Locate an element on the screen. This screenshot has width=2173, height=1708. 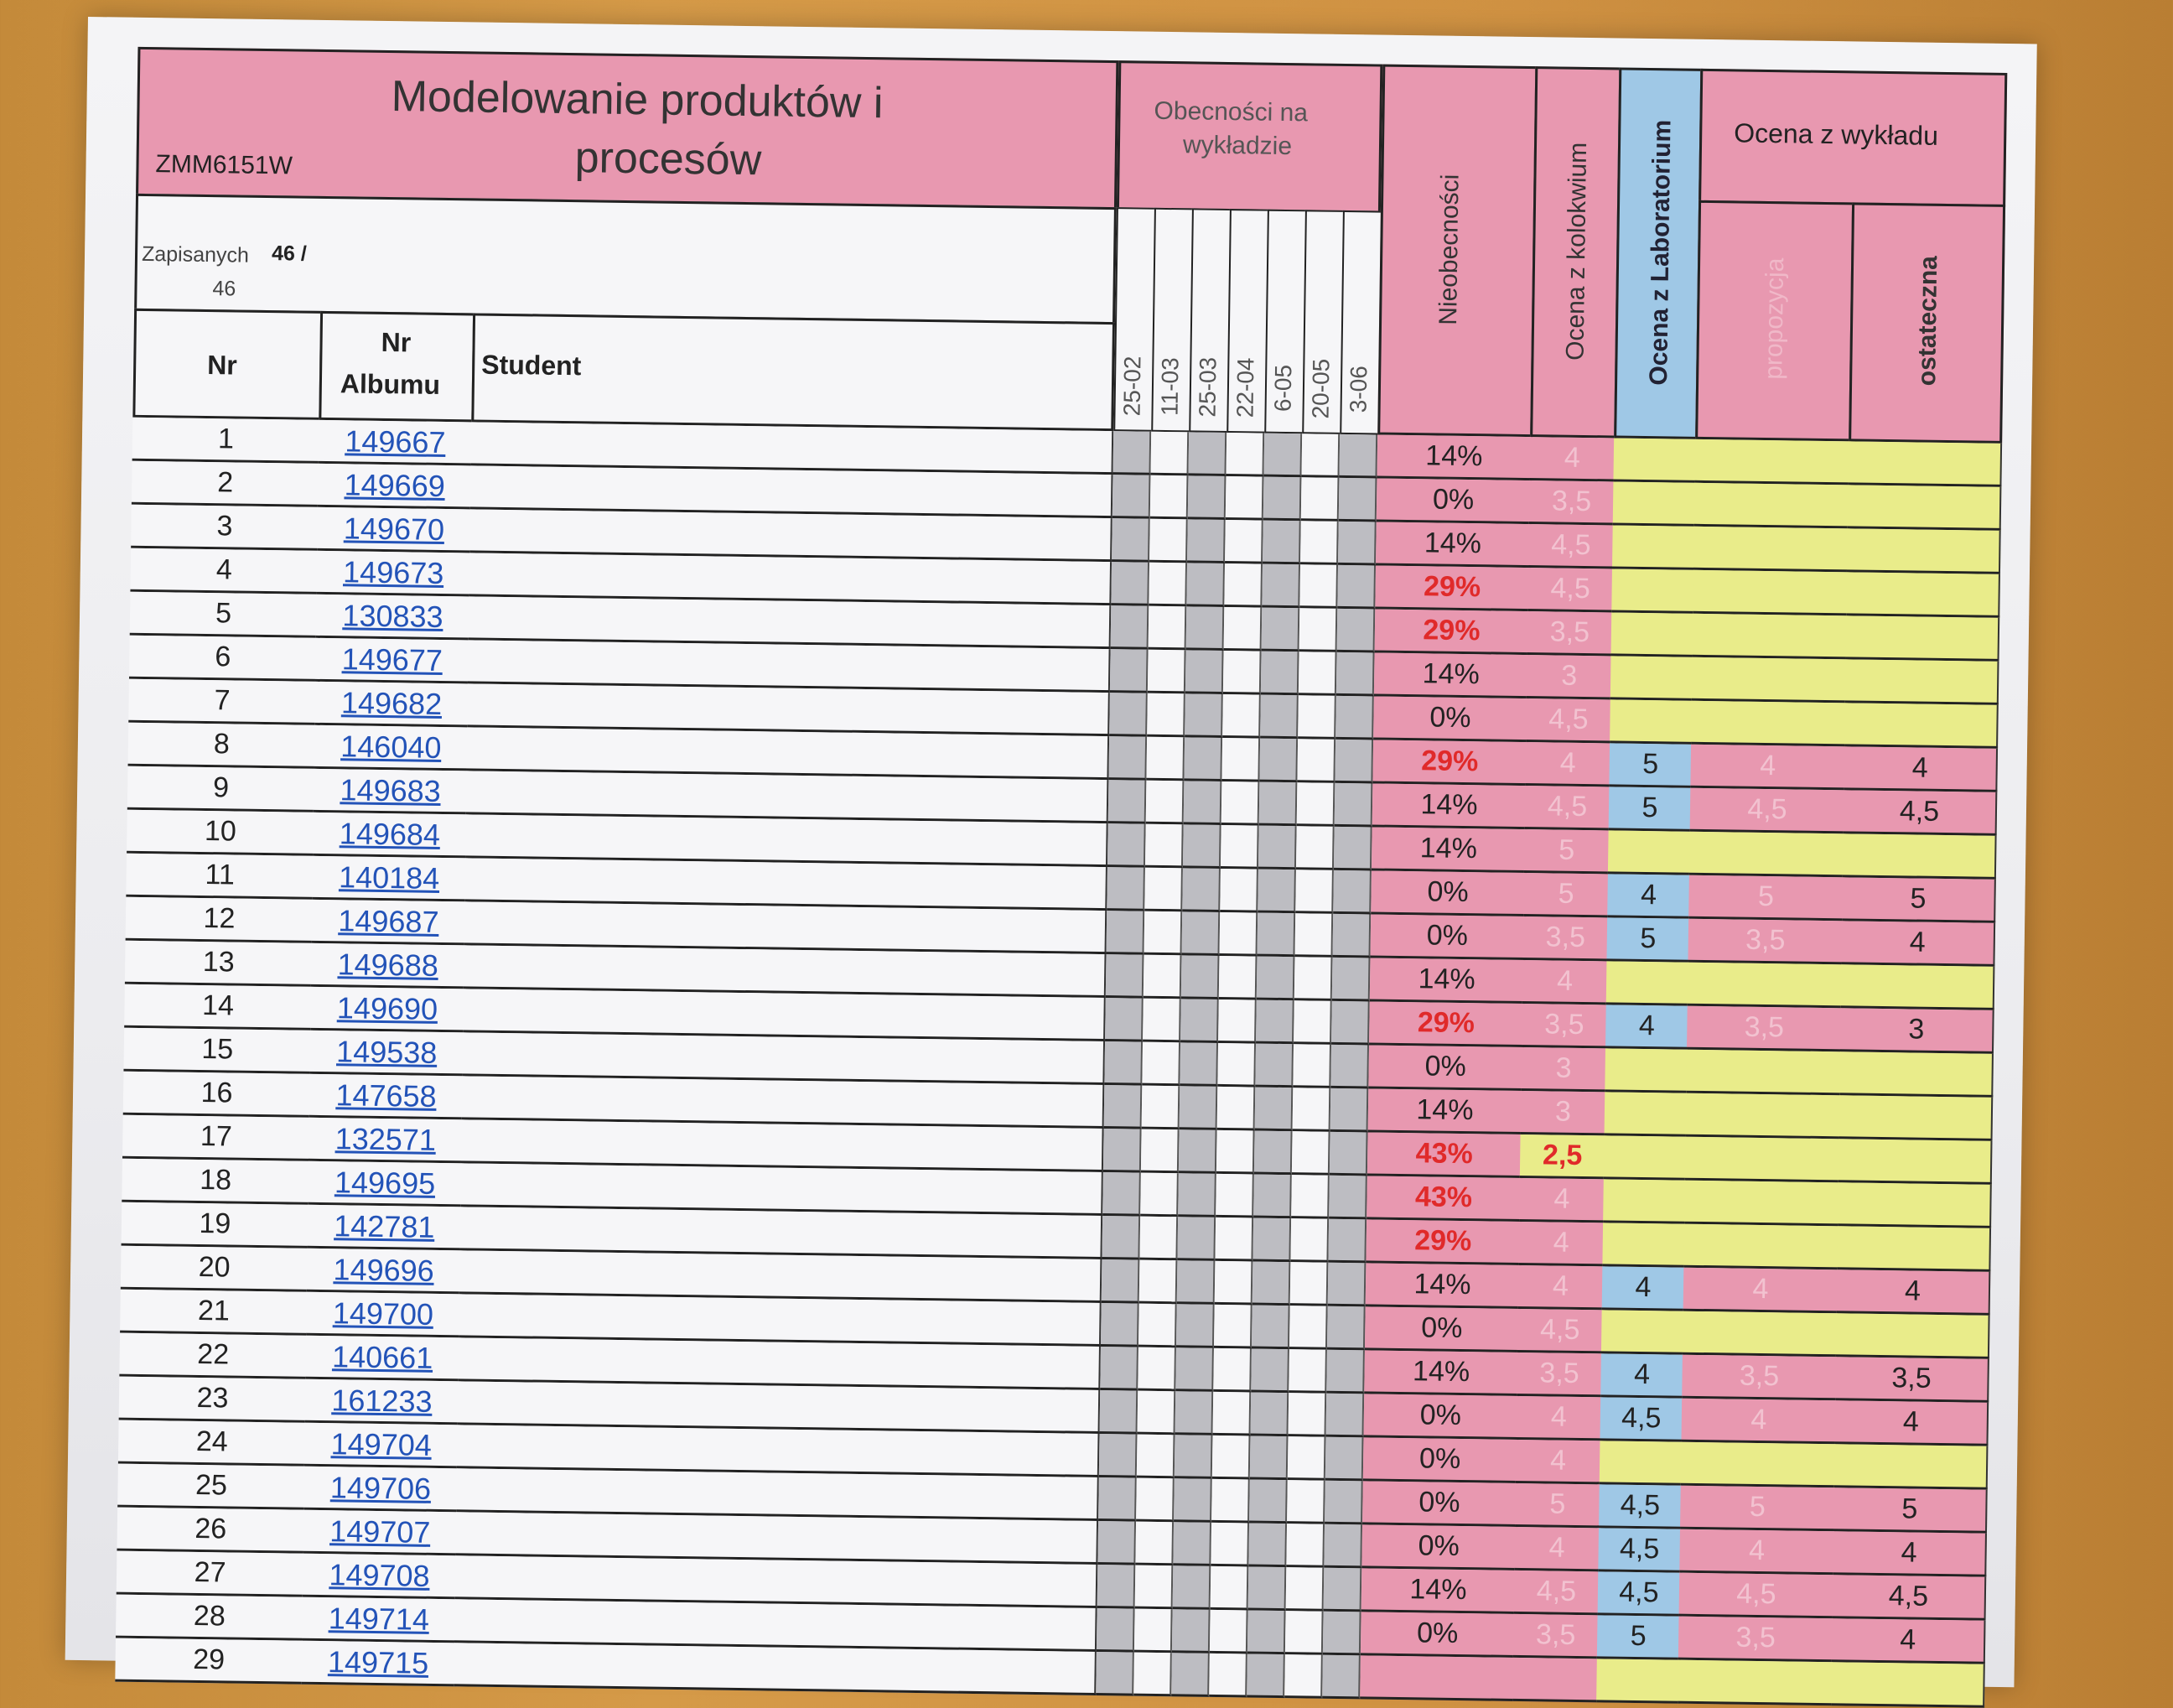
album-link: 149700 is located at coordinates (384, 1314).